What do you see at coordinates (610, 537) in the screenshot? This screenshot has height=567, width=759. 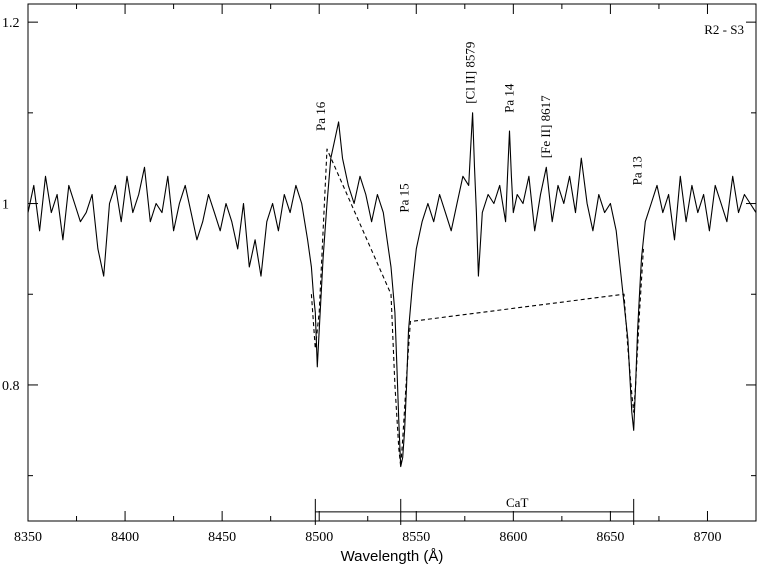 I see `x-tick-label: 8650` at bounding box center [610, 537].